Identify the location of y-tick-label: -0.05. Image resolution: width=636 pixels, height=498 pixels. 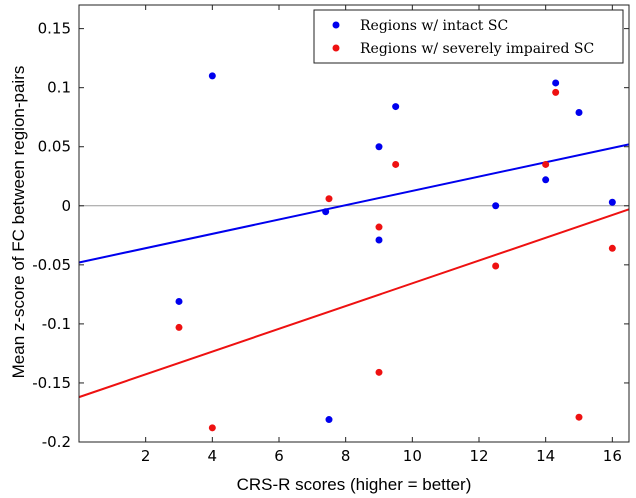
(51, 265).